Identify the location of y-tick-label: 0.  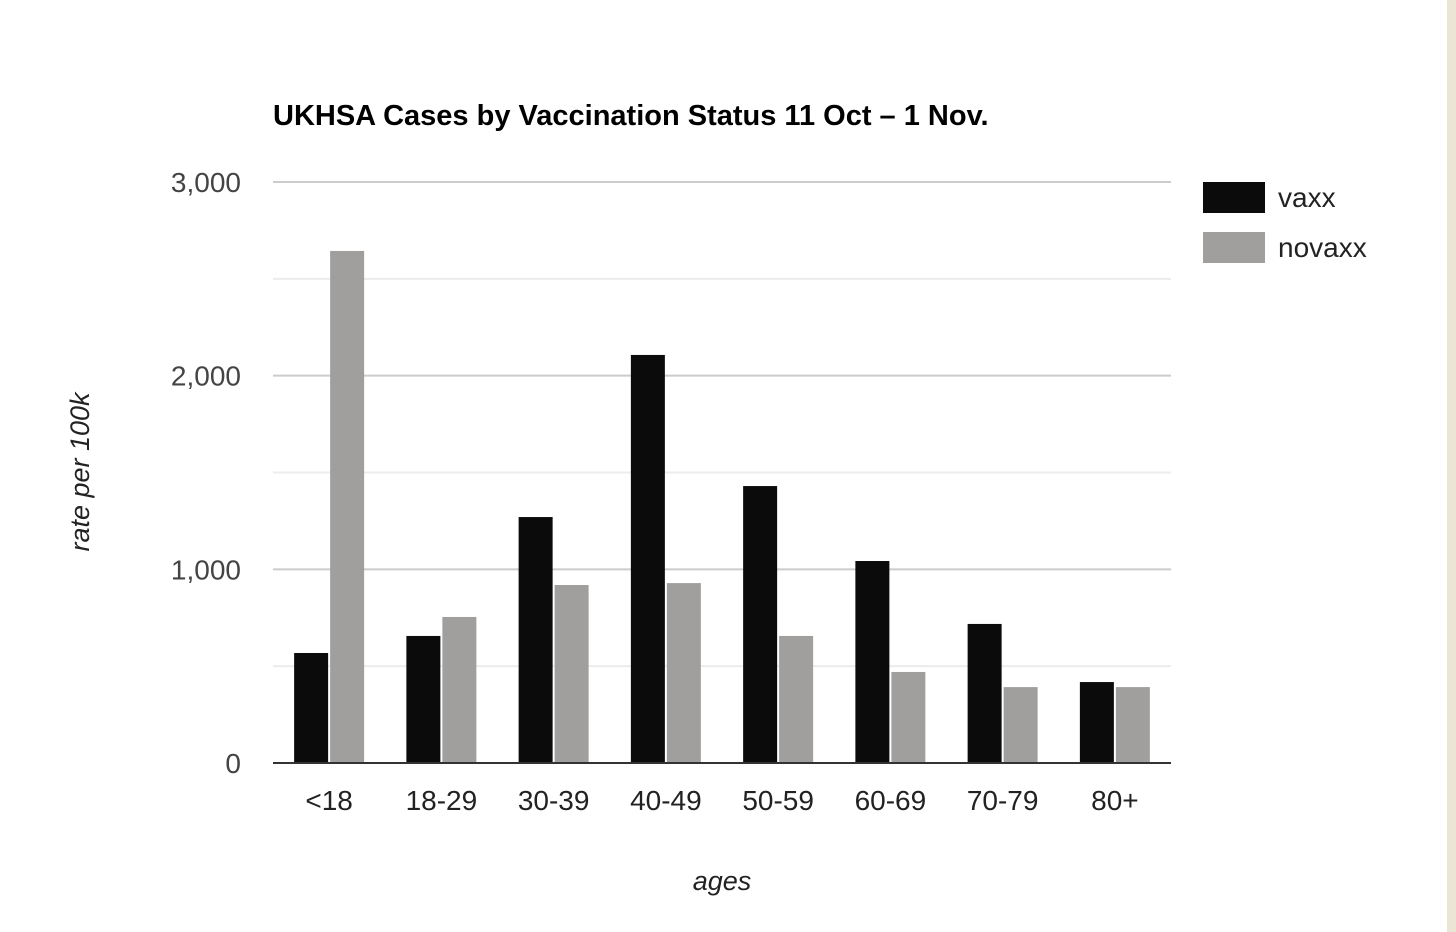
(233, 763).